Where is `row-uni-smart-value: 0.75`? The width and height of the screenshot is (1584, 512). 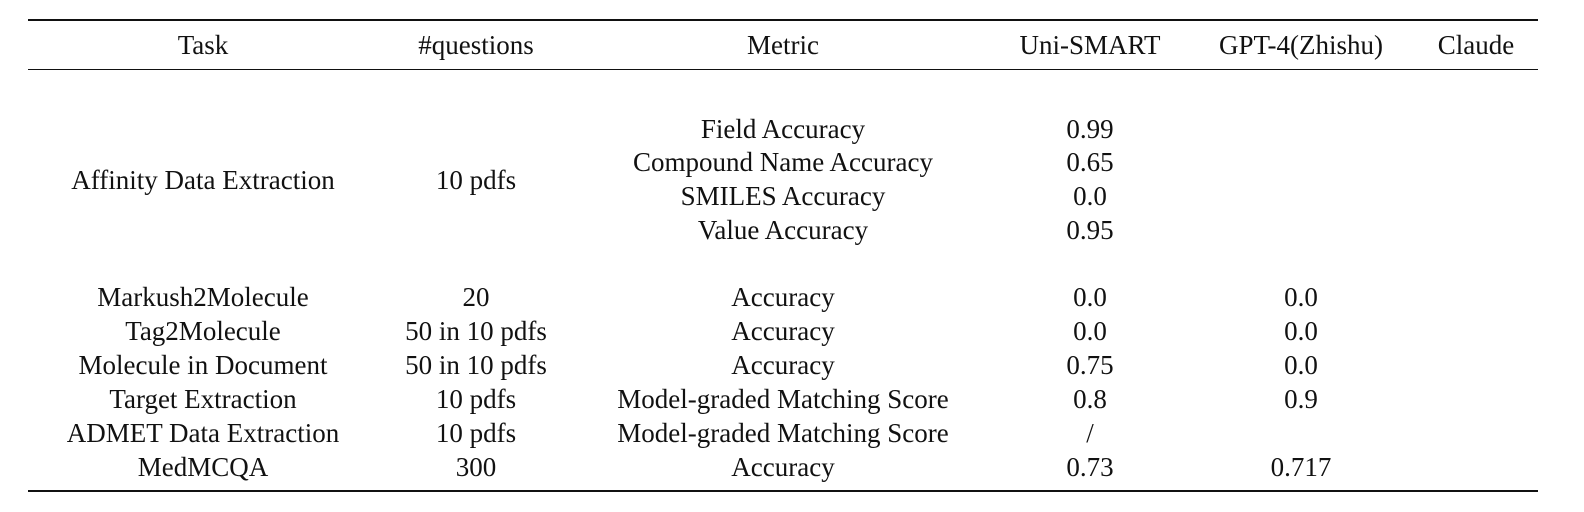 row-uni-smart-value: 0.75 is located at coordinates (1090, 365).